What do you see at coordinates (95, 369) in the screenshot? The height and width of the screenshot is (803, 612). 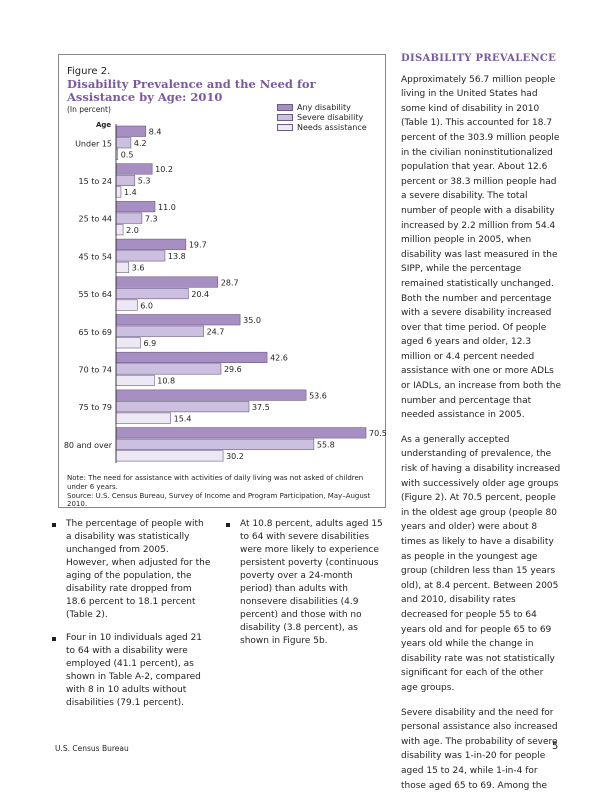 I see `category-label: 70 to 74` at bounding box center [95, 369].